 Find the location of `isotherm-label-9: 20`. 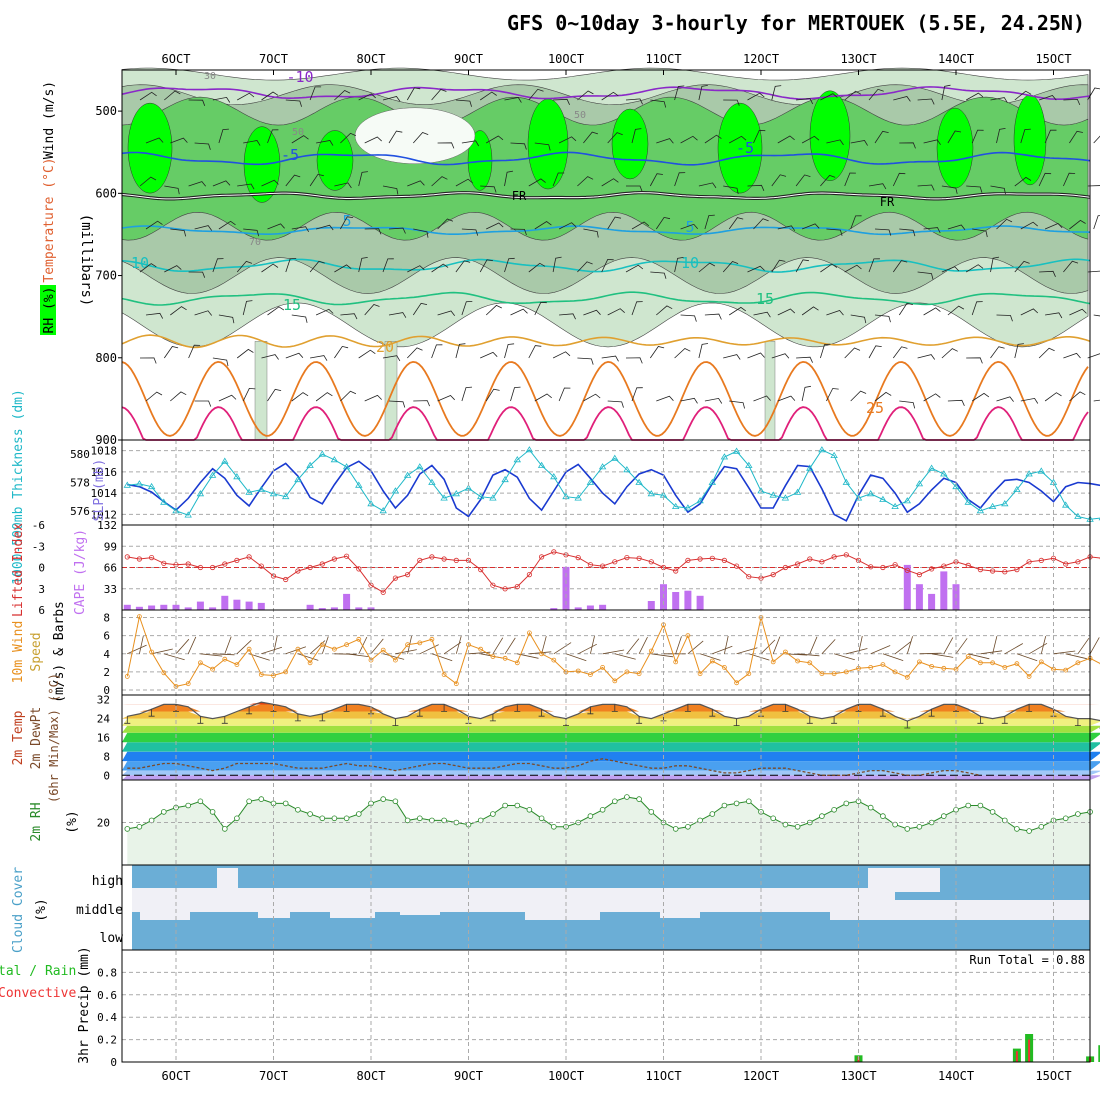

isotherm-label-9: 20 is located at coordinates (385, 347).